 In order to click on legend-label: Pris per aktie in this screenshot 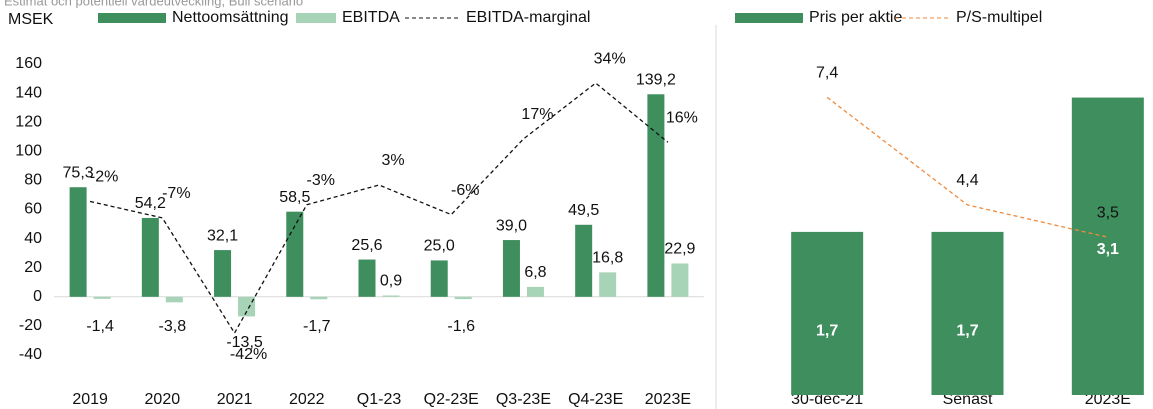, I will do `click(855, 17)`.